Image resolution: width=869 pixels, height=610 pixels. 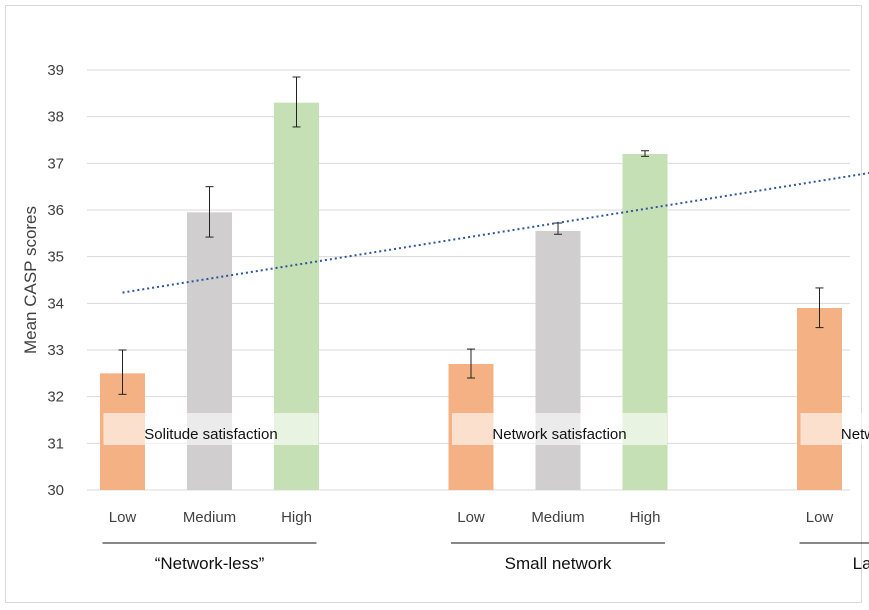 I want to click on category-labels: LowMediumHighLowMediumHighLowMediumHigh, so click(x=471, y=517).